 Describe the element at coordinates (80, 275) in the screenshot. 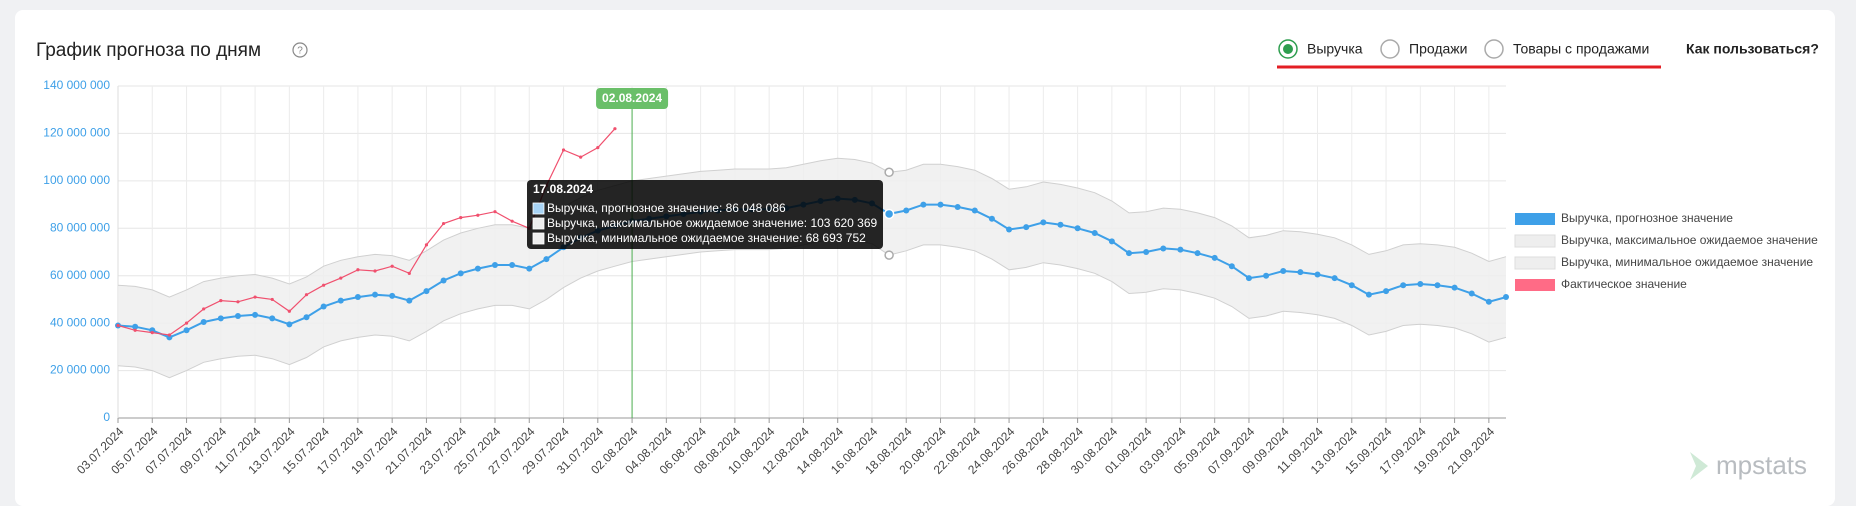

I see `y-tick-label: 60 000 000` at that location.